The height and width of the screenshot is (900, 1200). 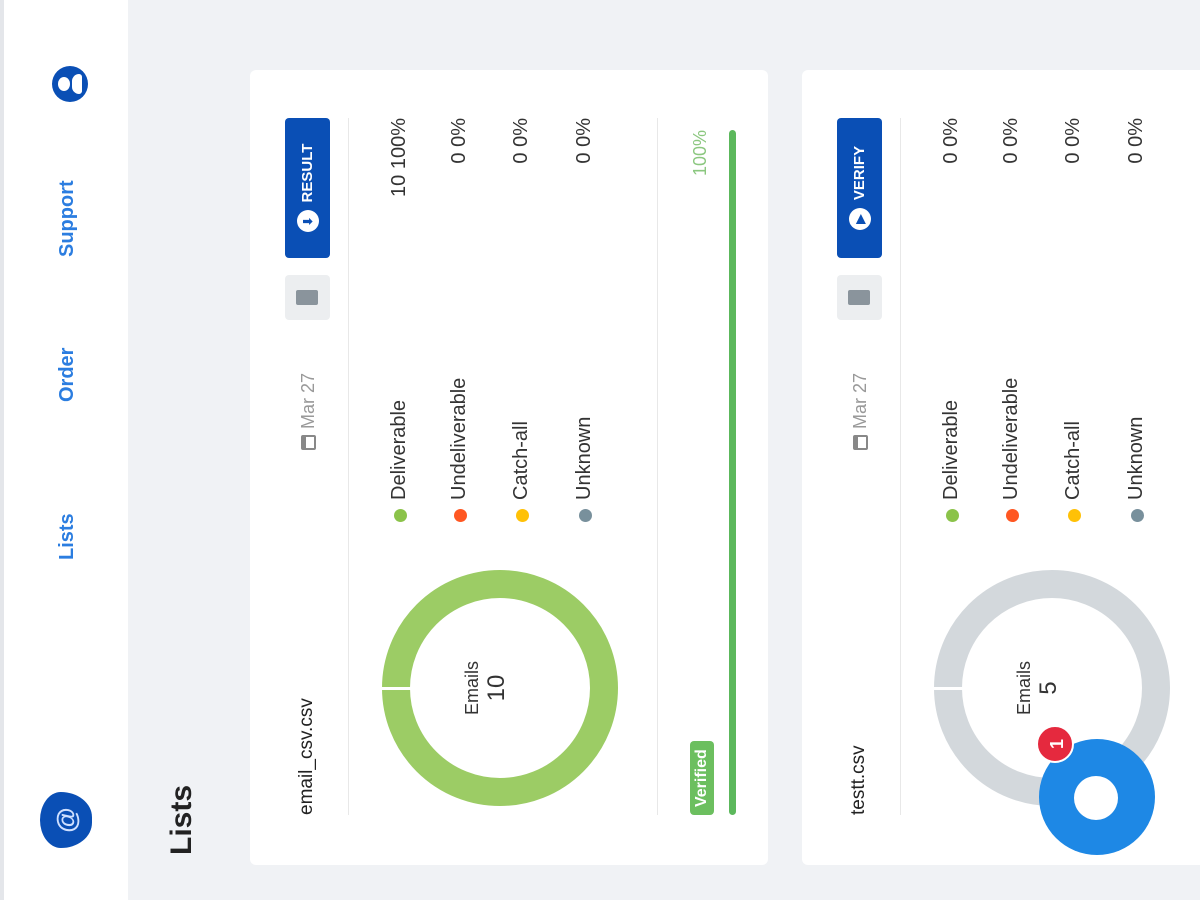 I want to click on legend-row: Deliverable 10 100%, so click(x=400, y=320).